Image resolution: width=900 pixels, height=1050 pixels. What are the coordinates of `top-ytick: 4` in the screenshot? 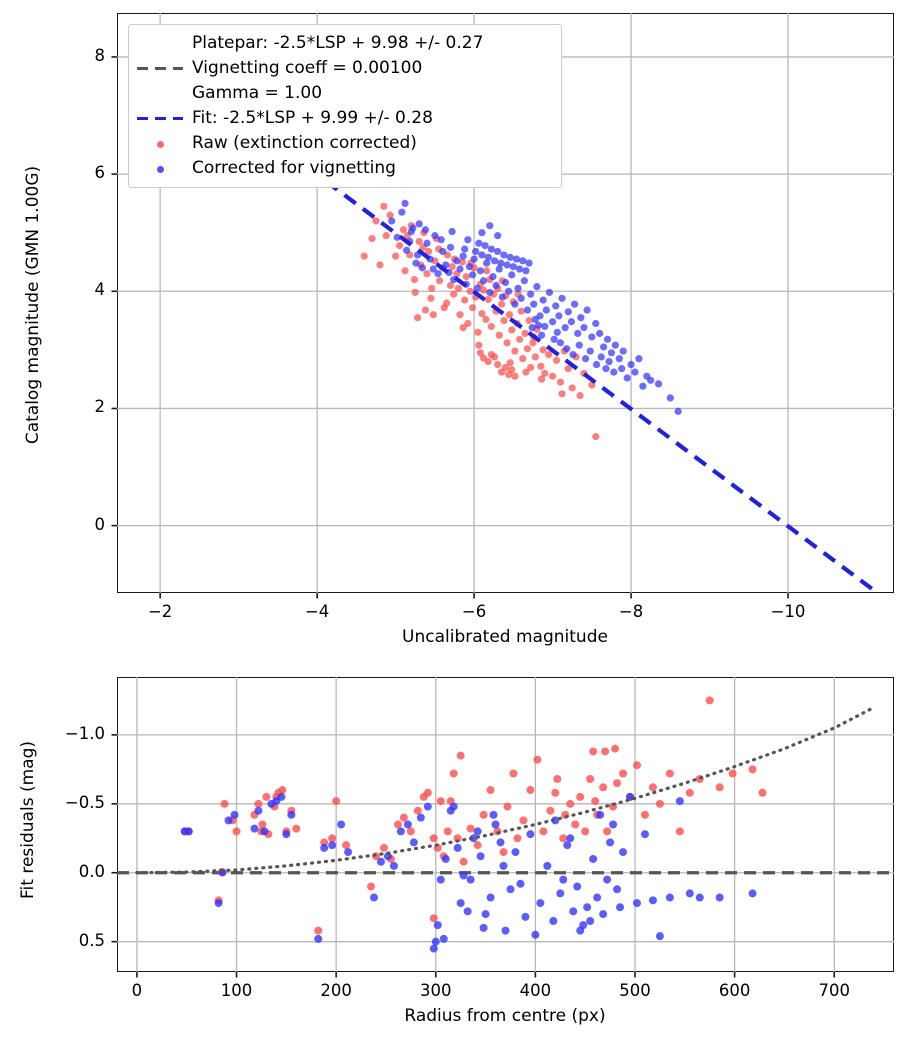 It's located at (100, 290).